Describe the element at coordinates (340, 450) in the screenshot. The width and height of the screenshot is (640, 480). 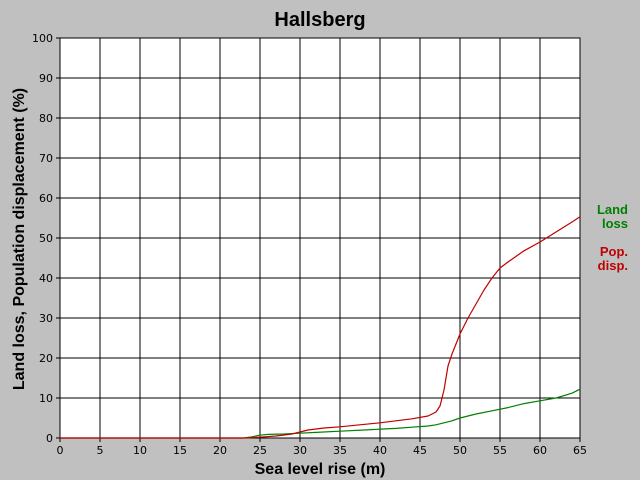
I see `x-tick-label: 35` at that location.